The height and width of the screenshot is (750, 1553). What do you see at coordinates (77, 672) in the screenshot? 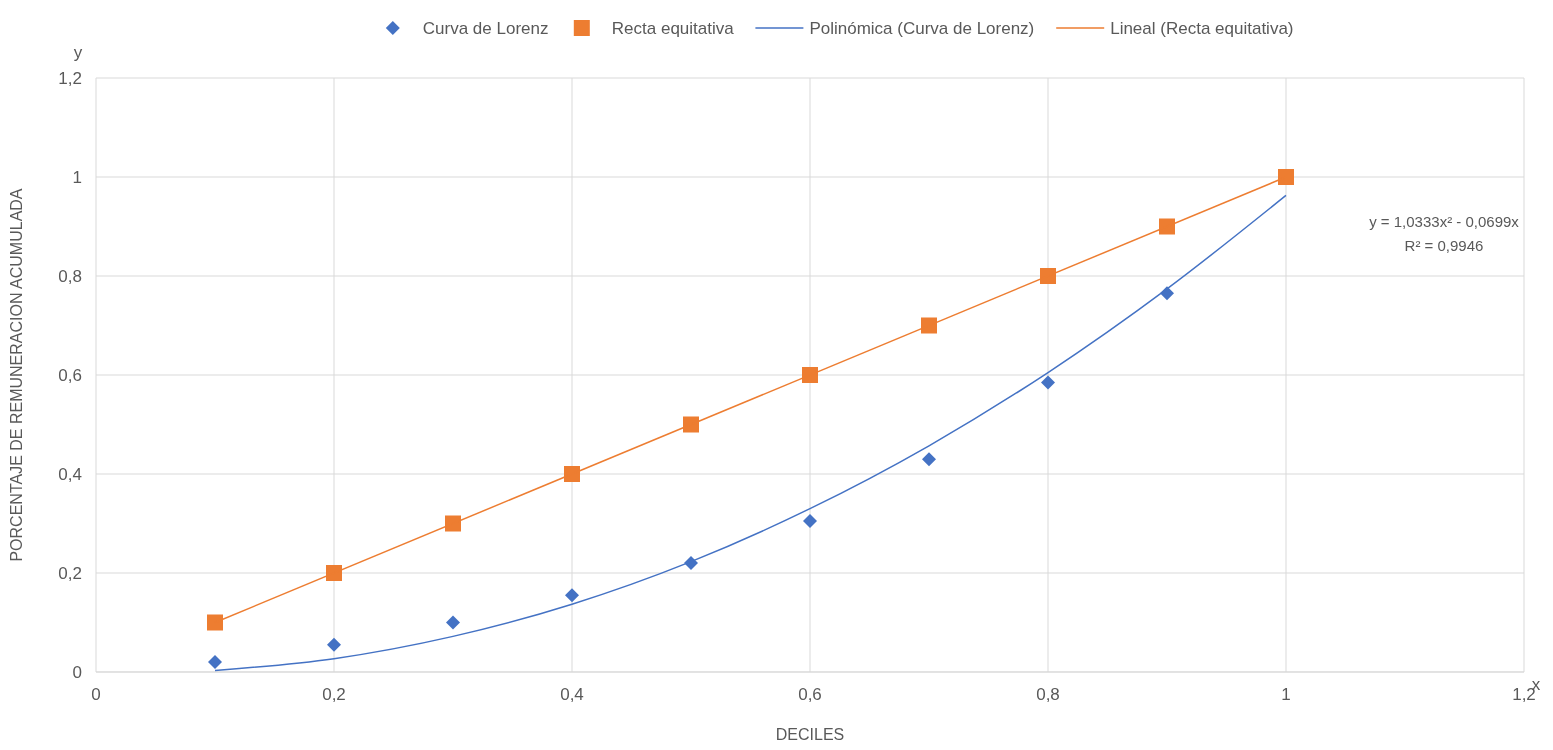
I see `y-tick-label: 0` at bounding box center [77, 672].